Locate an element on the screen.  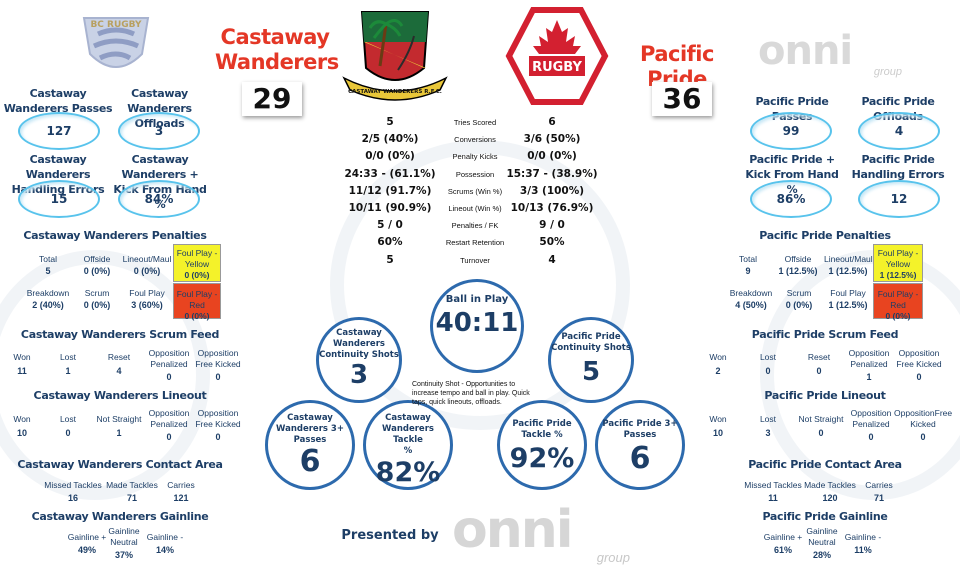
away-pen-total: 9 is located at coordinates (748, 271).